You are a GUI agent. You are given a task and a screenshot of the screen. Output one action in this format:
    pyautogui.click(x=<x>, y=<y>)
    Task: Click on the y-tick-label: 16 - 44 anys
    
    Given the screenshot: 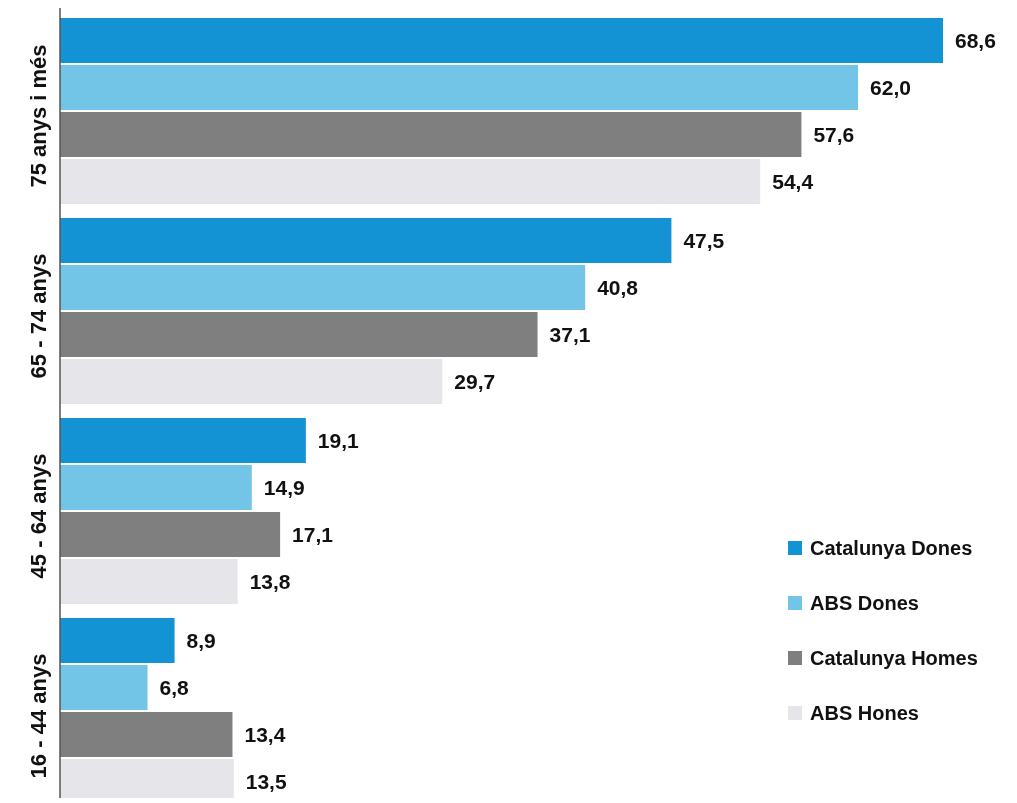 What is the action you would take?
    pyautogui.click(x=38, y=716)
    